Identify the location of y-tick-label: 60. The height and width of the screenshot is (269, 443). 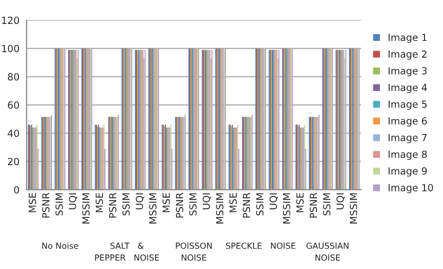
(13, 105).